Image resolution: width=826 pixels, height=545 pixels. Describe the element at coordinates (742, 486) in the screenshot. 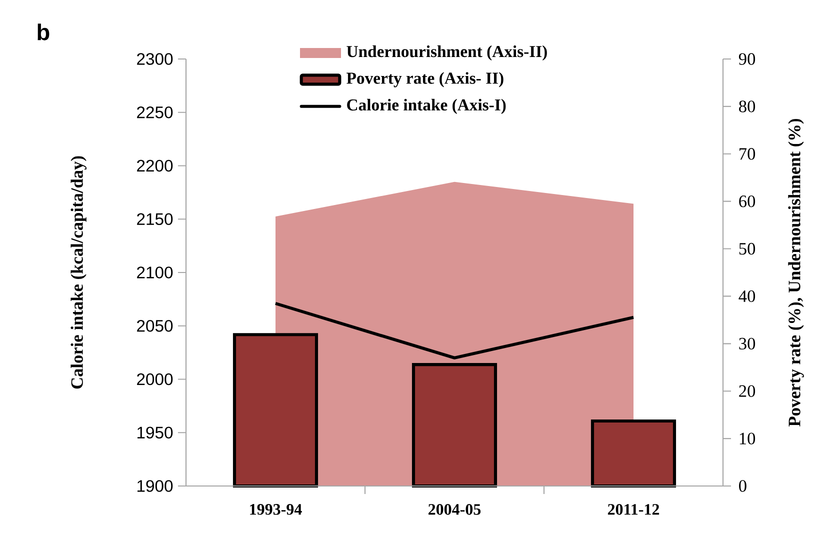

I see `y2-tick-label: 0` at that location.